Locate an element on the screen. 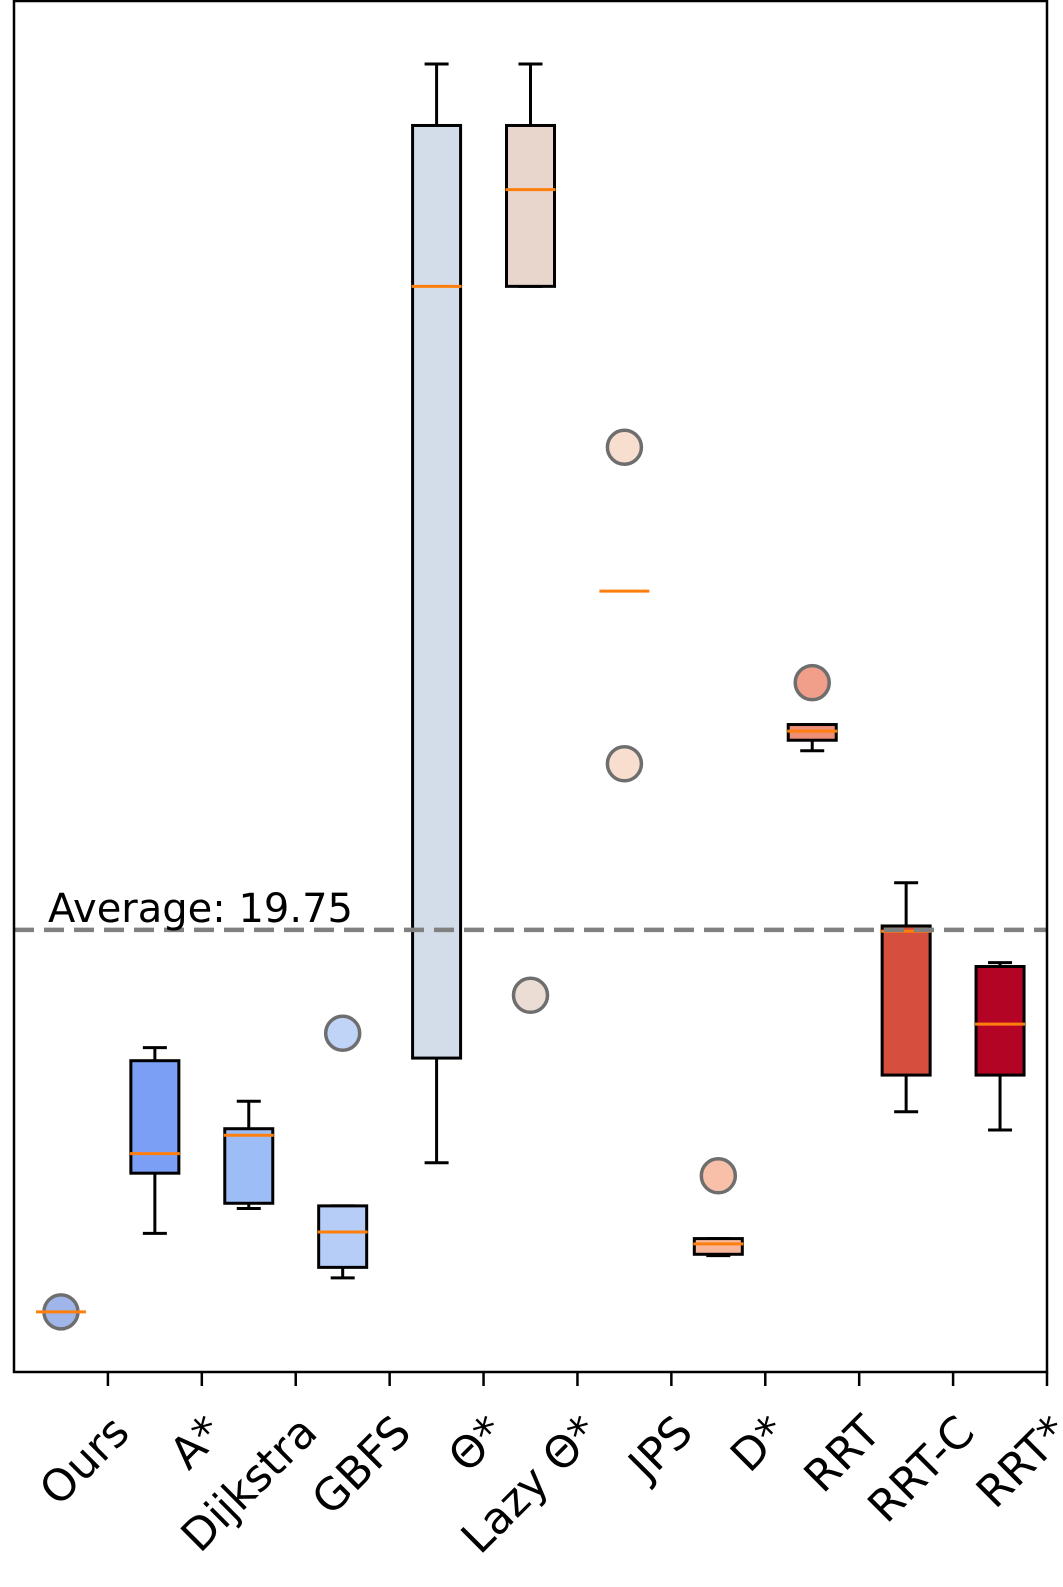 This screenshot has height=1587, width=1063. x-tick-label: Ours is located at coordinates (84, 1460).